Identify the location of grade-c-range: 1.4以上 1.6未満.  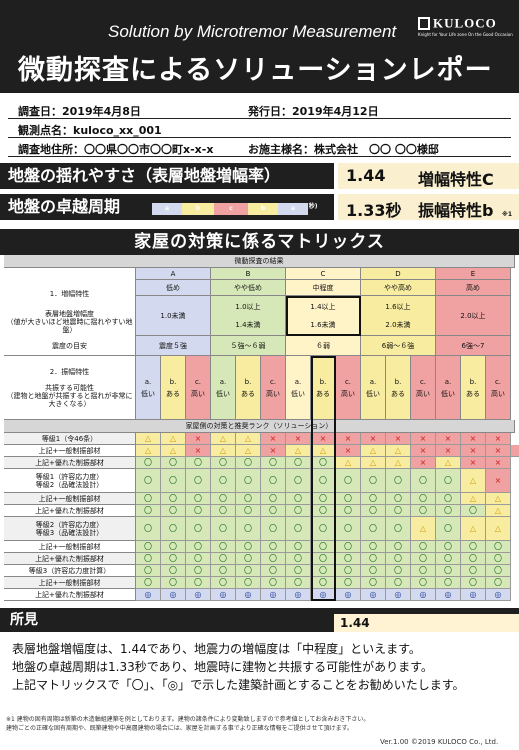
(323, 316).